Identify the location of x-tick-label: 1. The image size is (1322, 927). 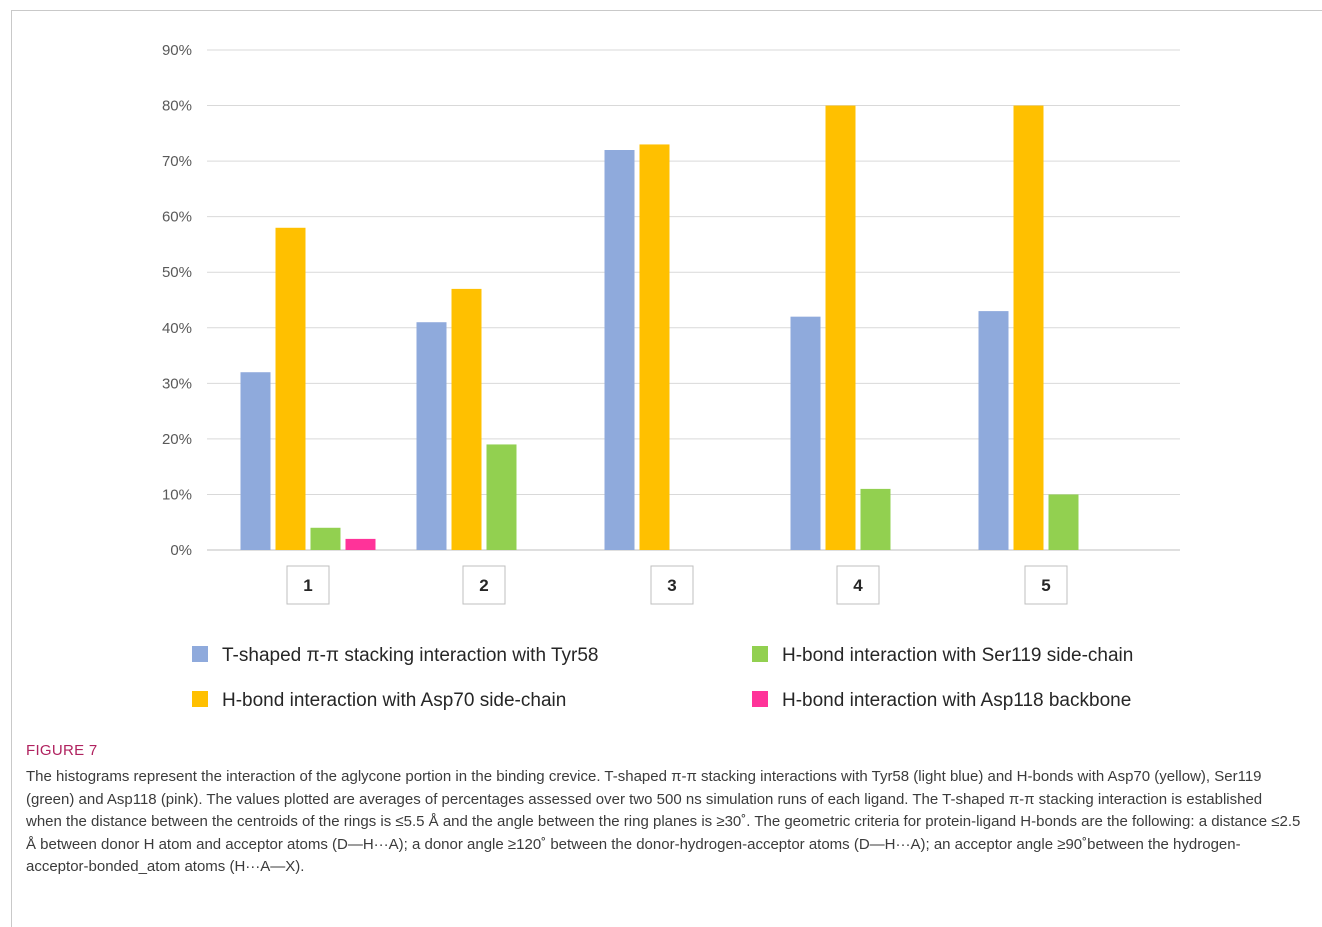
(307, 585).